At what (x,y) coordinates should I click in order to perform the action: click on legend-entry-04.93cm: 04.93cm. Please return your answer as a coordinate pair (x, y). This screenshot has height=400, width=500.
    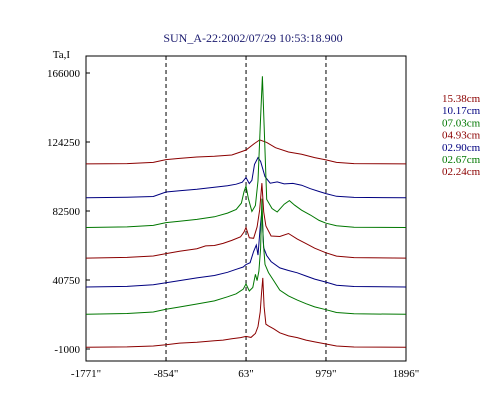
    Looking at the image, I should click on (461, 136).